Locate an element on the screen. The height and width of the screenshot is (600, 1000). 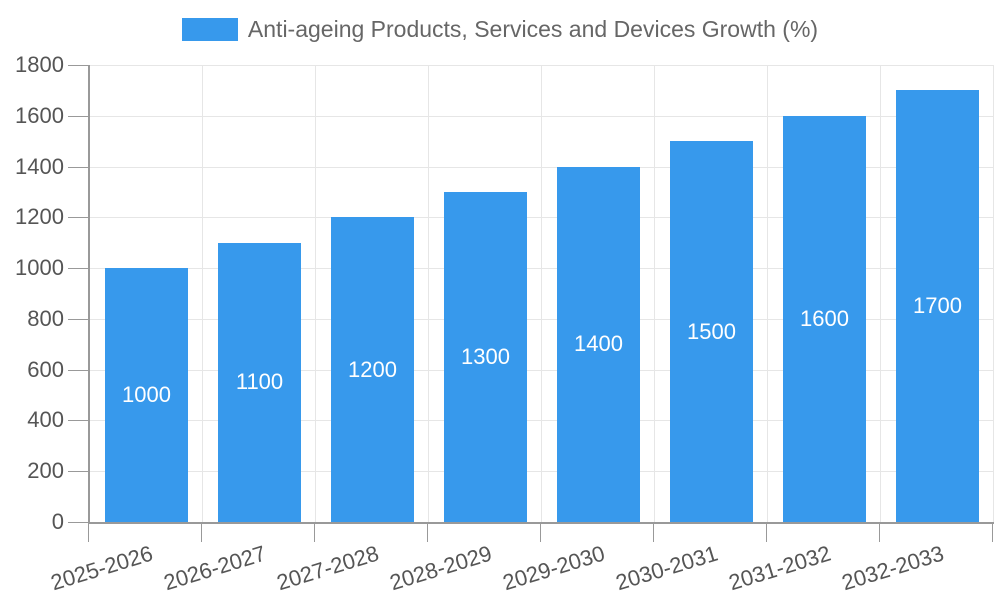
bar-2031-2032: 1600 is located at coordinates (824, 318).